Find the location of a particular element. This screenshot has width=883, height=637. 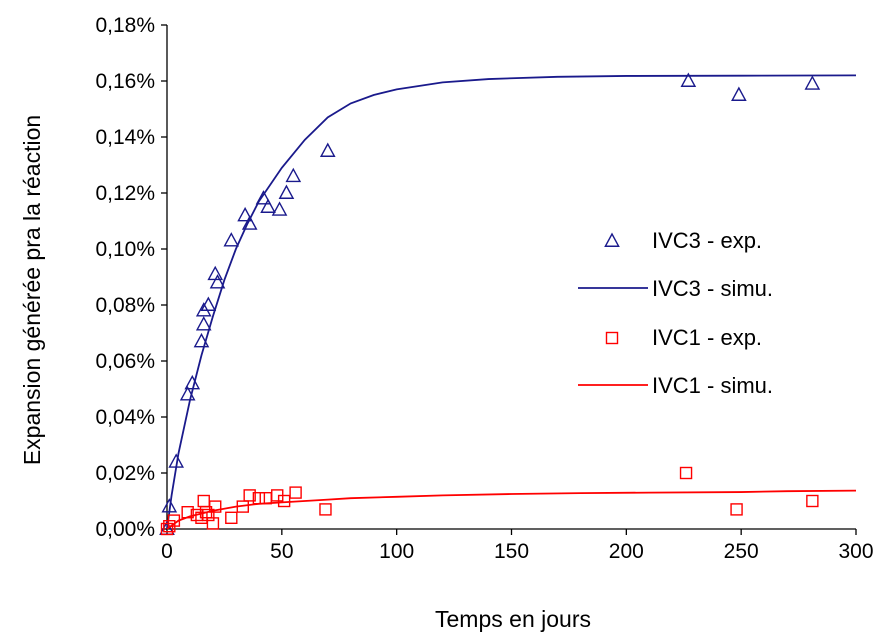

x-axis-label: Temps en jours is located at coordinates (513, 619).